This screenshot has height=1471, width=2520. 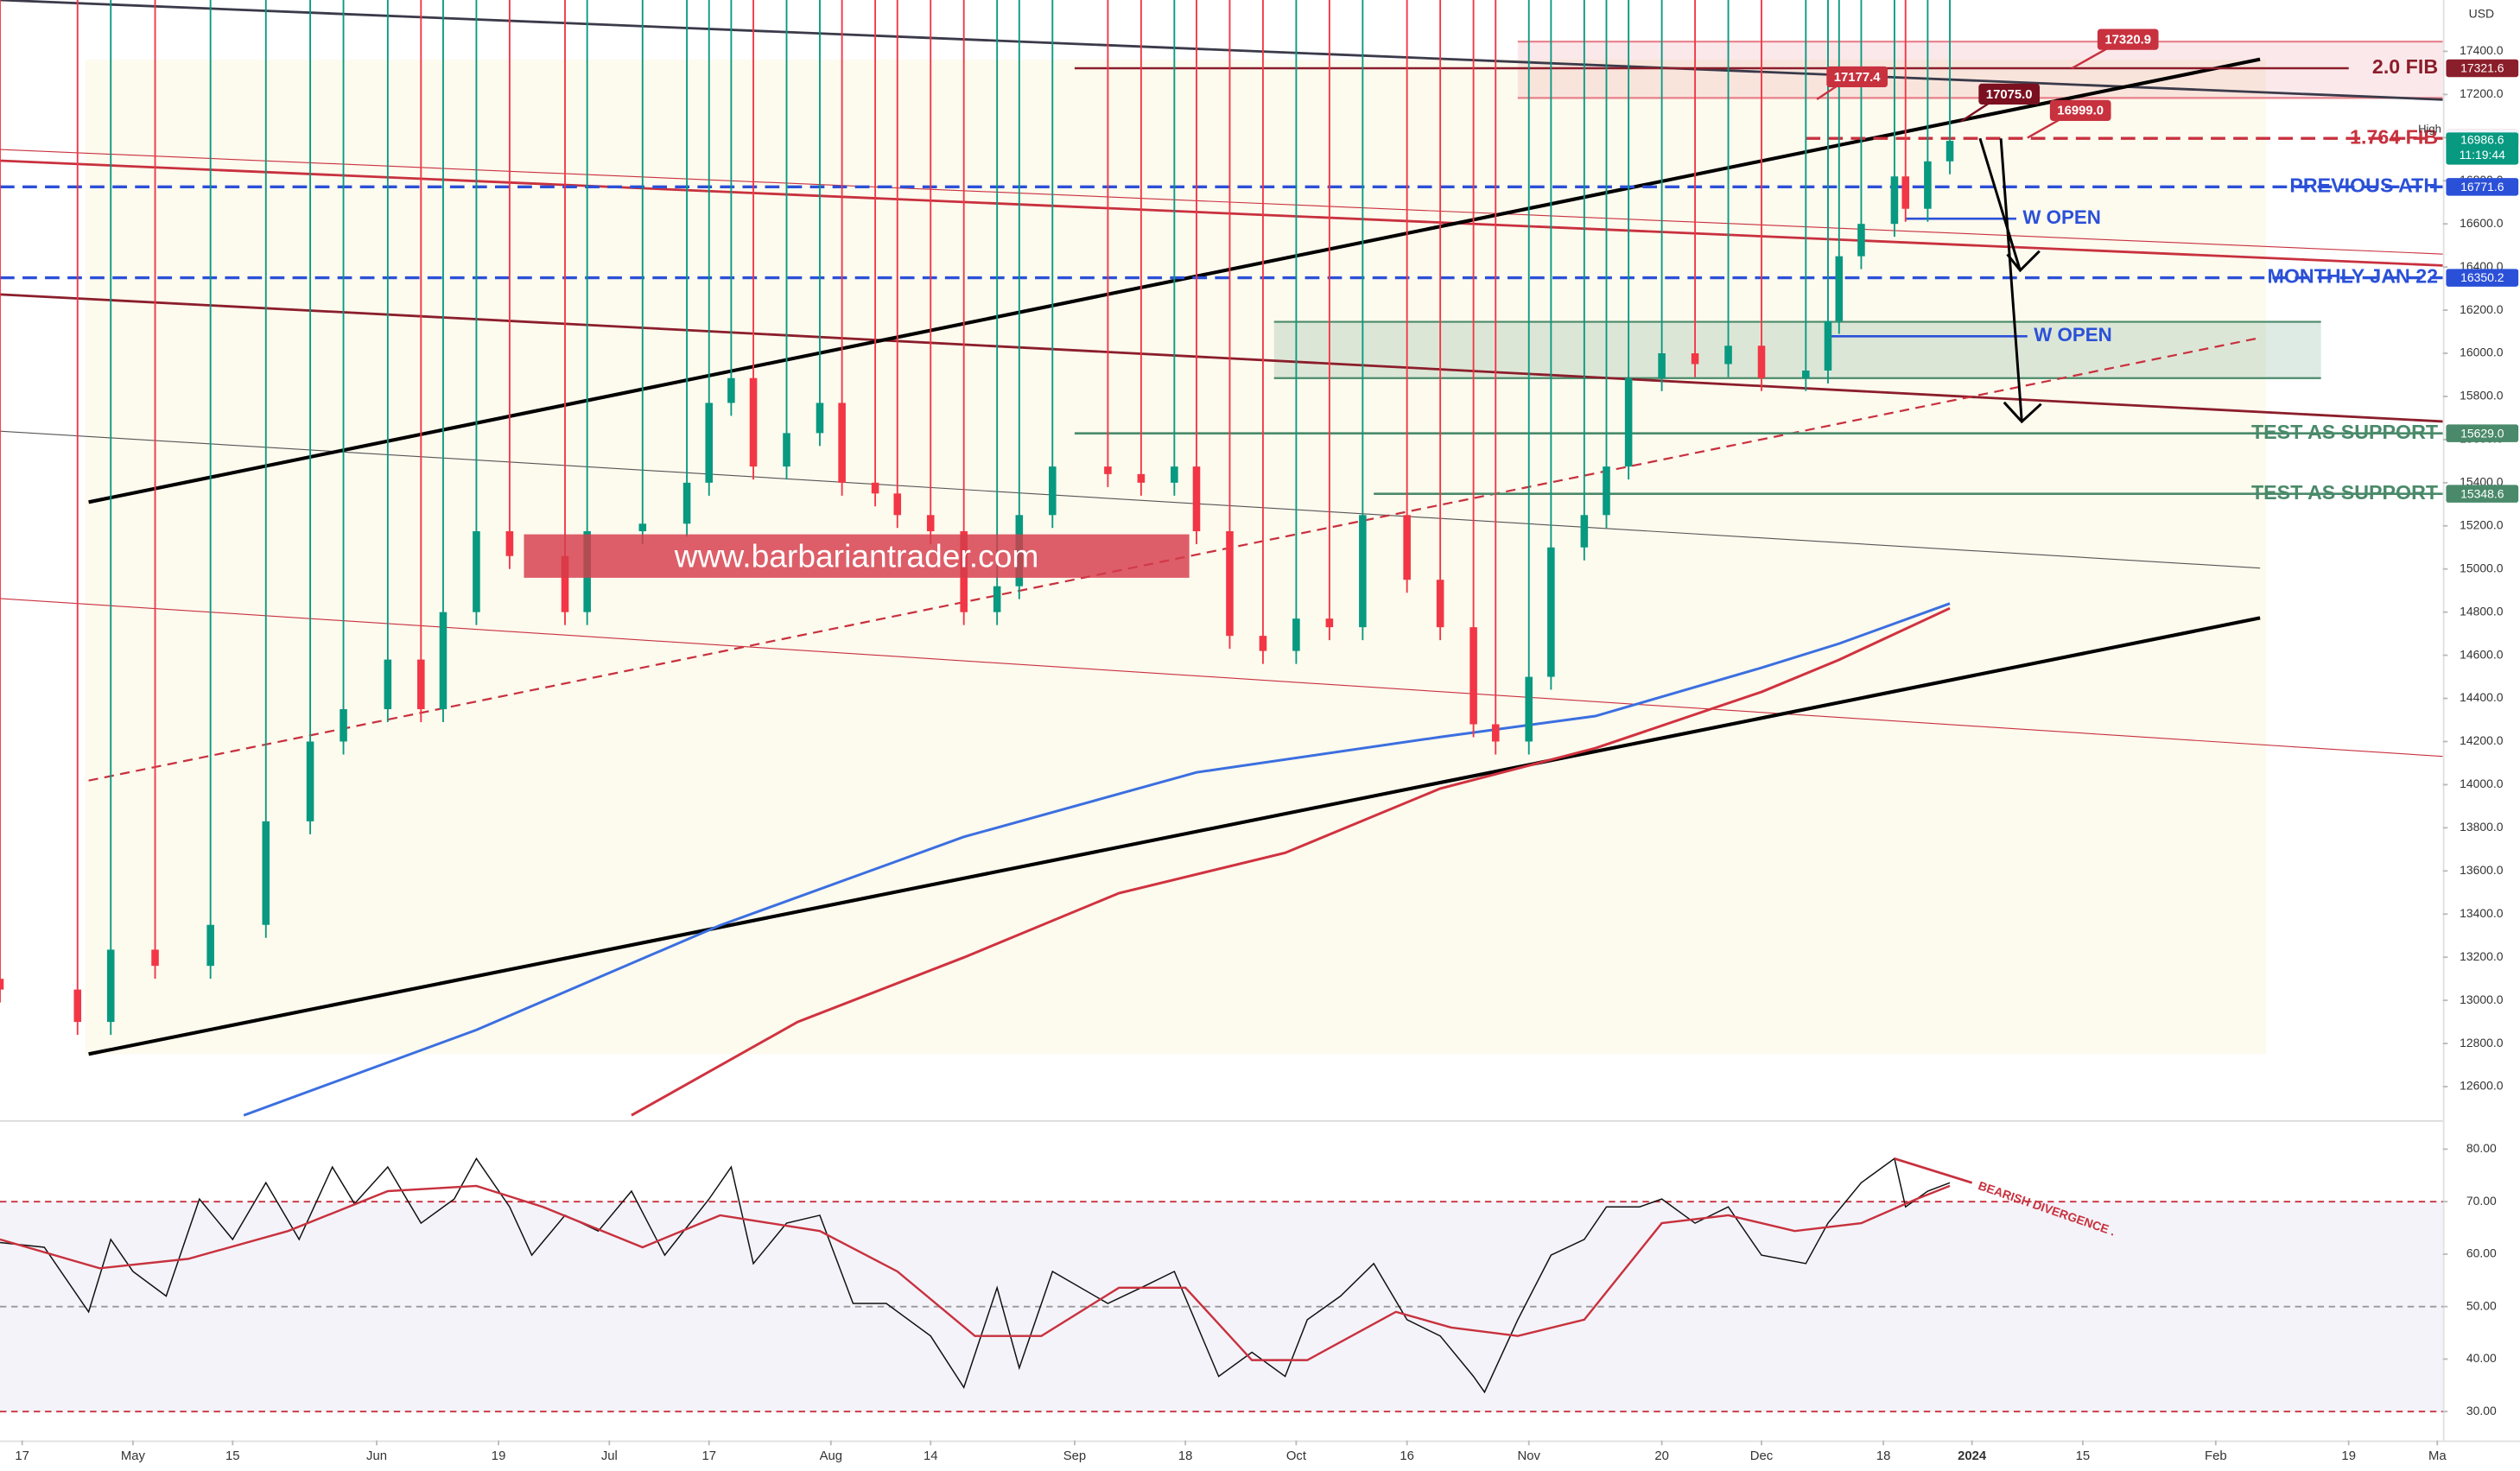 I want to click on x-tick-label: Oct, so click(x=1297, y=1456).